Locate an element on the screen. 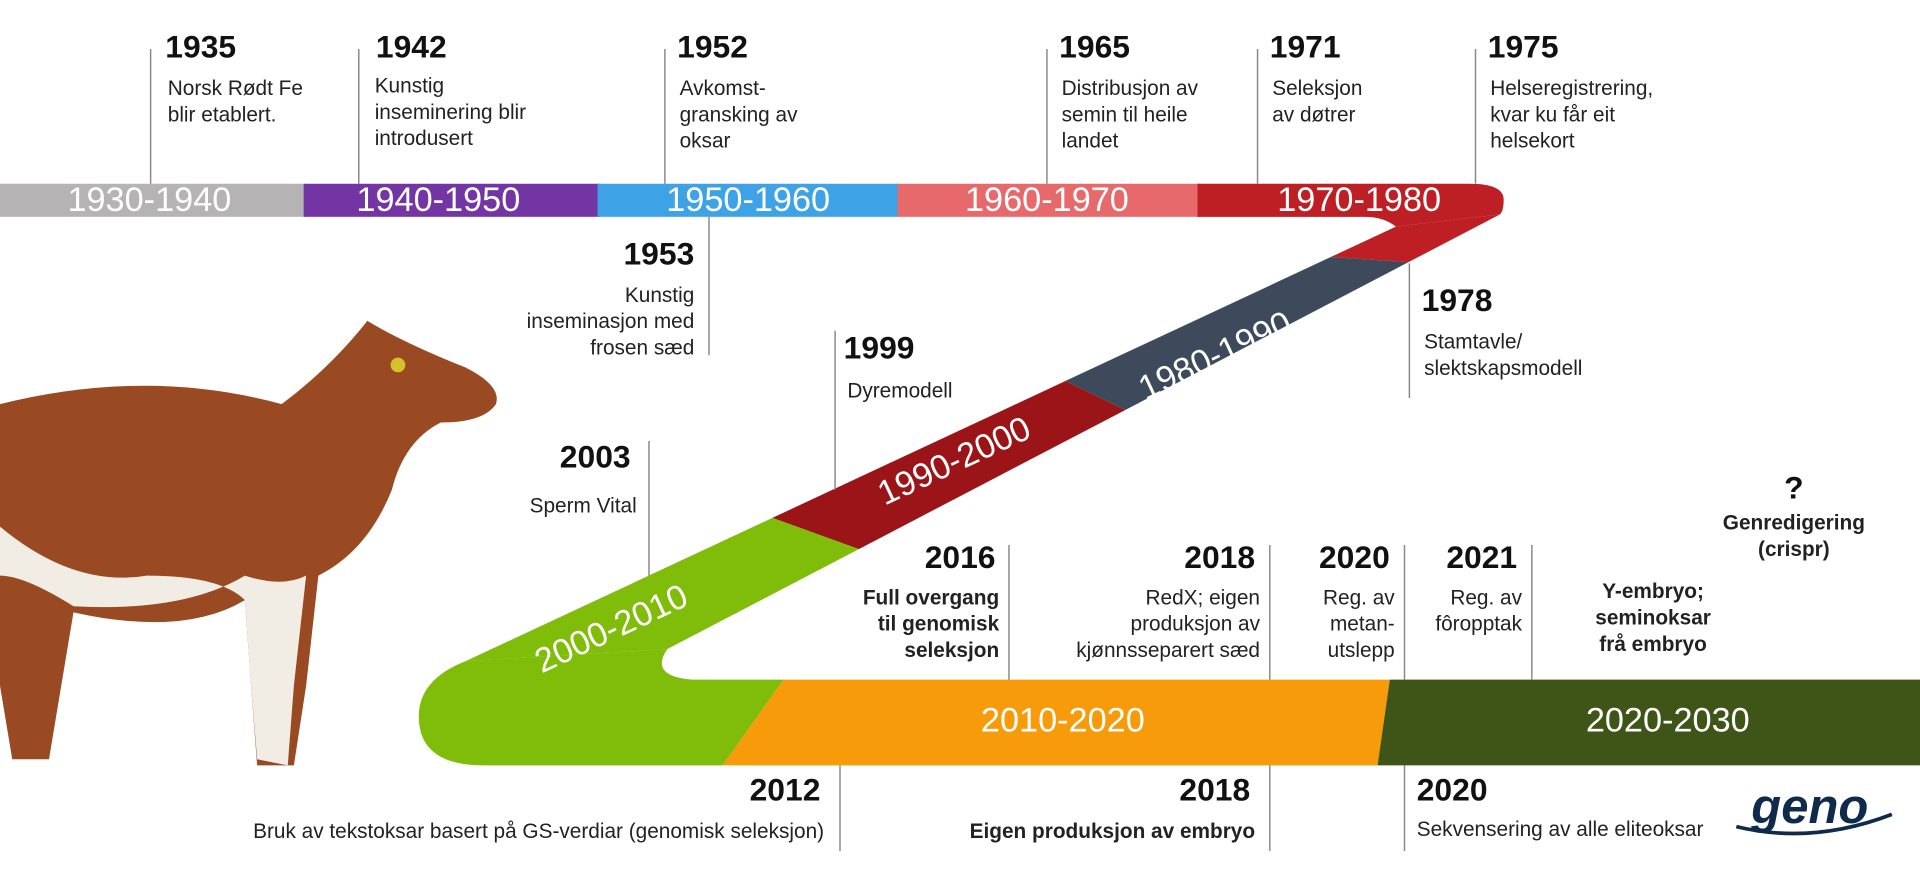  event: 1978 Stamtavle/slektskapsmodell is located at coordinates (1495, 331).